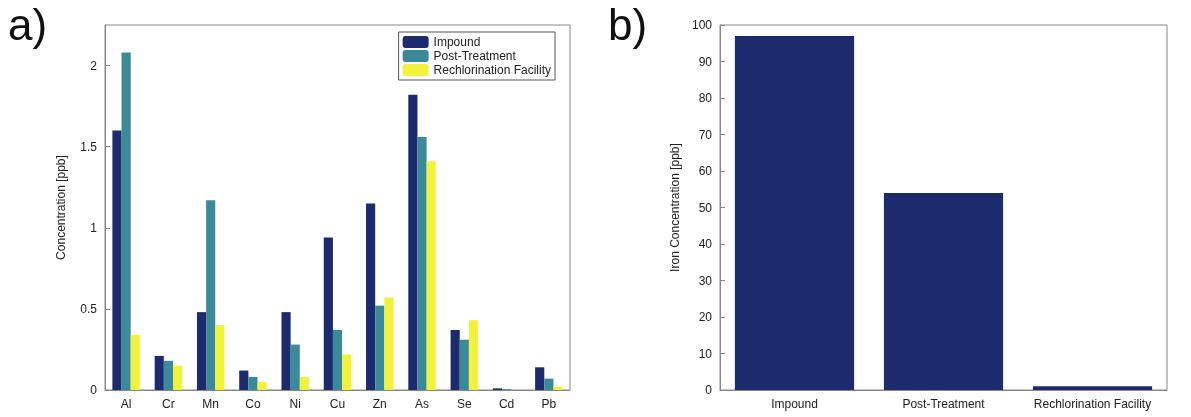 The width and height of the screenshot is (1191, 417). Describe the element at coordinates (61, 207) in the screenshot. I see `y-axis-title: Concentration [ppb]` at that location.